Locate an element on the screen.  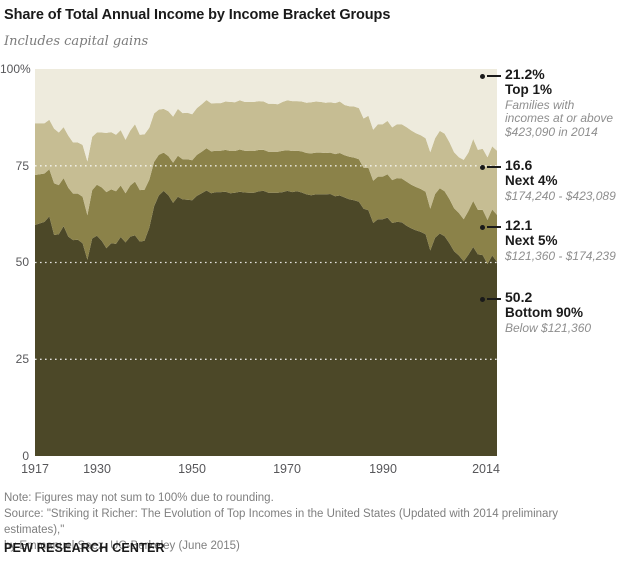
y-axis-tick: 75 is located at coordinates (22, 166).